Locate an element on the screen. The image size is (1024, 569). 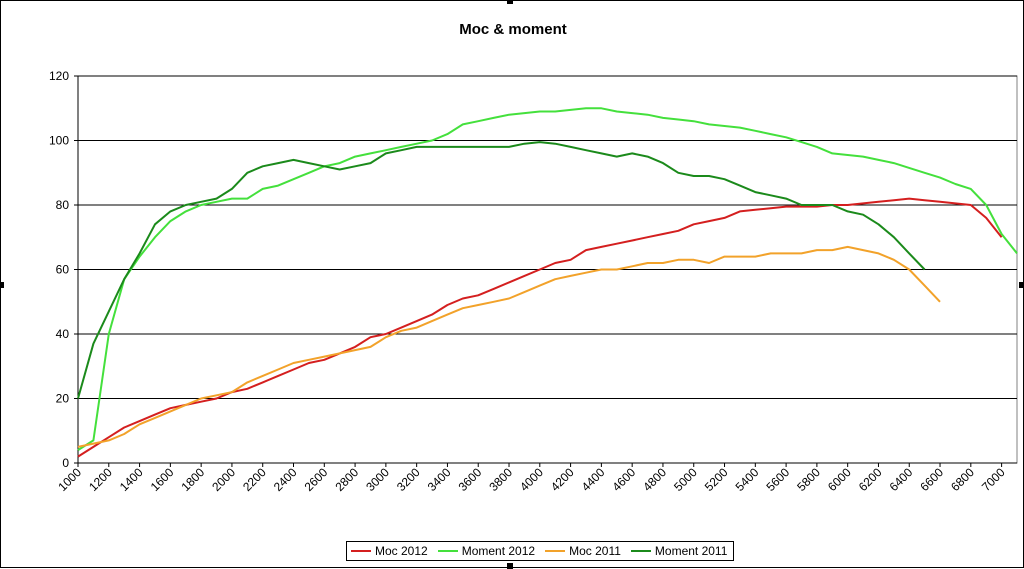
x-tick-label: 4400 is located at coordinates (593, 479).